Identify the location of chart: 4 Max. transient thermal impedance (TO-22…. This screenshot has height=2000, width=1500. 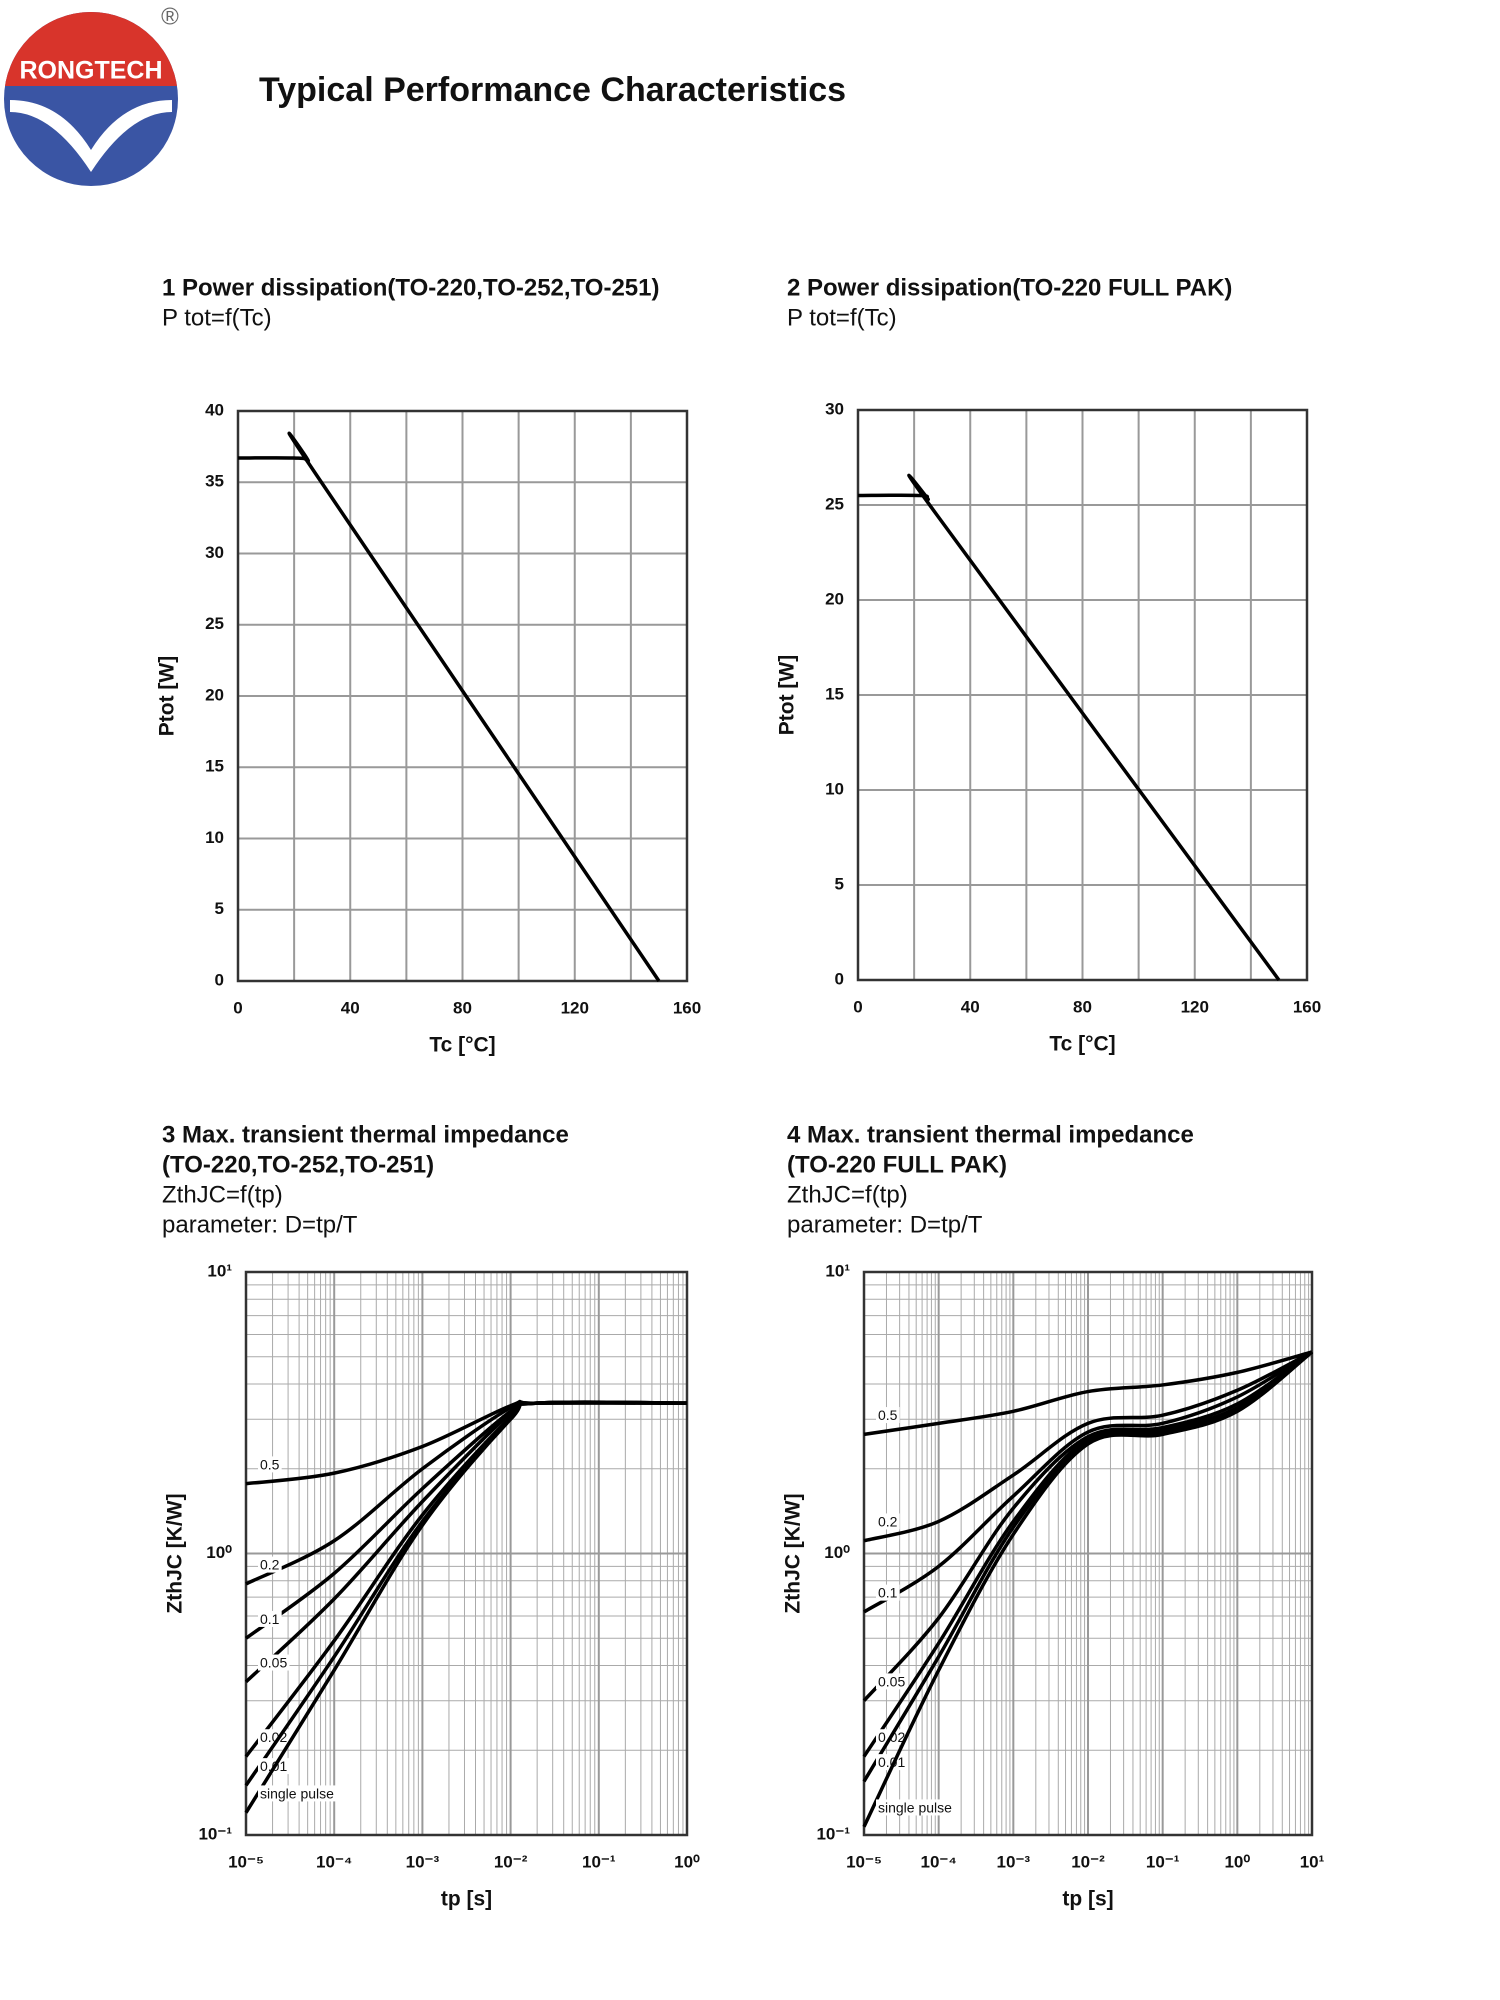
(1053, 1515).